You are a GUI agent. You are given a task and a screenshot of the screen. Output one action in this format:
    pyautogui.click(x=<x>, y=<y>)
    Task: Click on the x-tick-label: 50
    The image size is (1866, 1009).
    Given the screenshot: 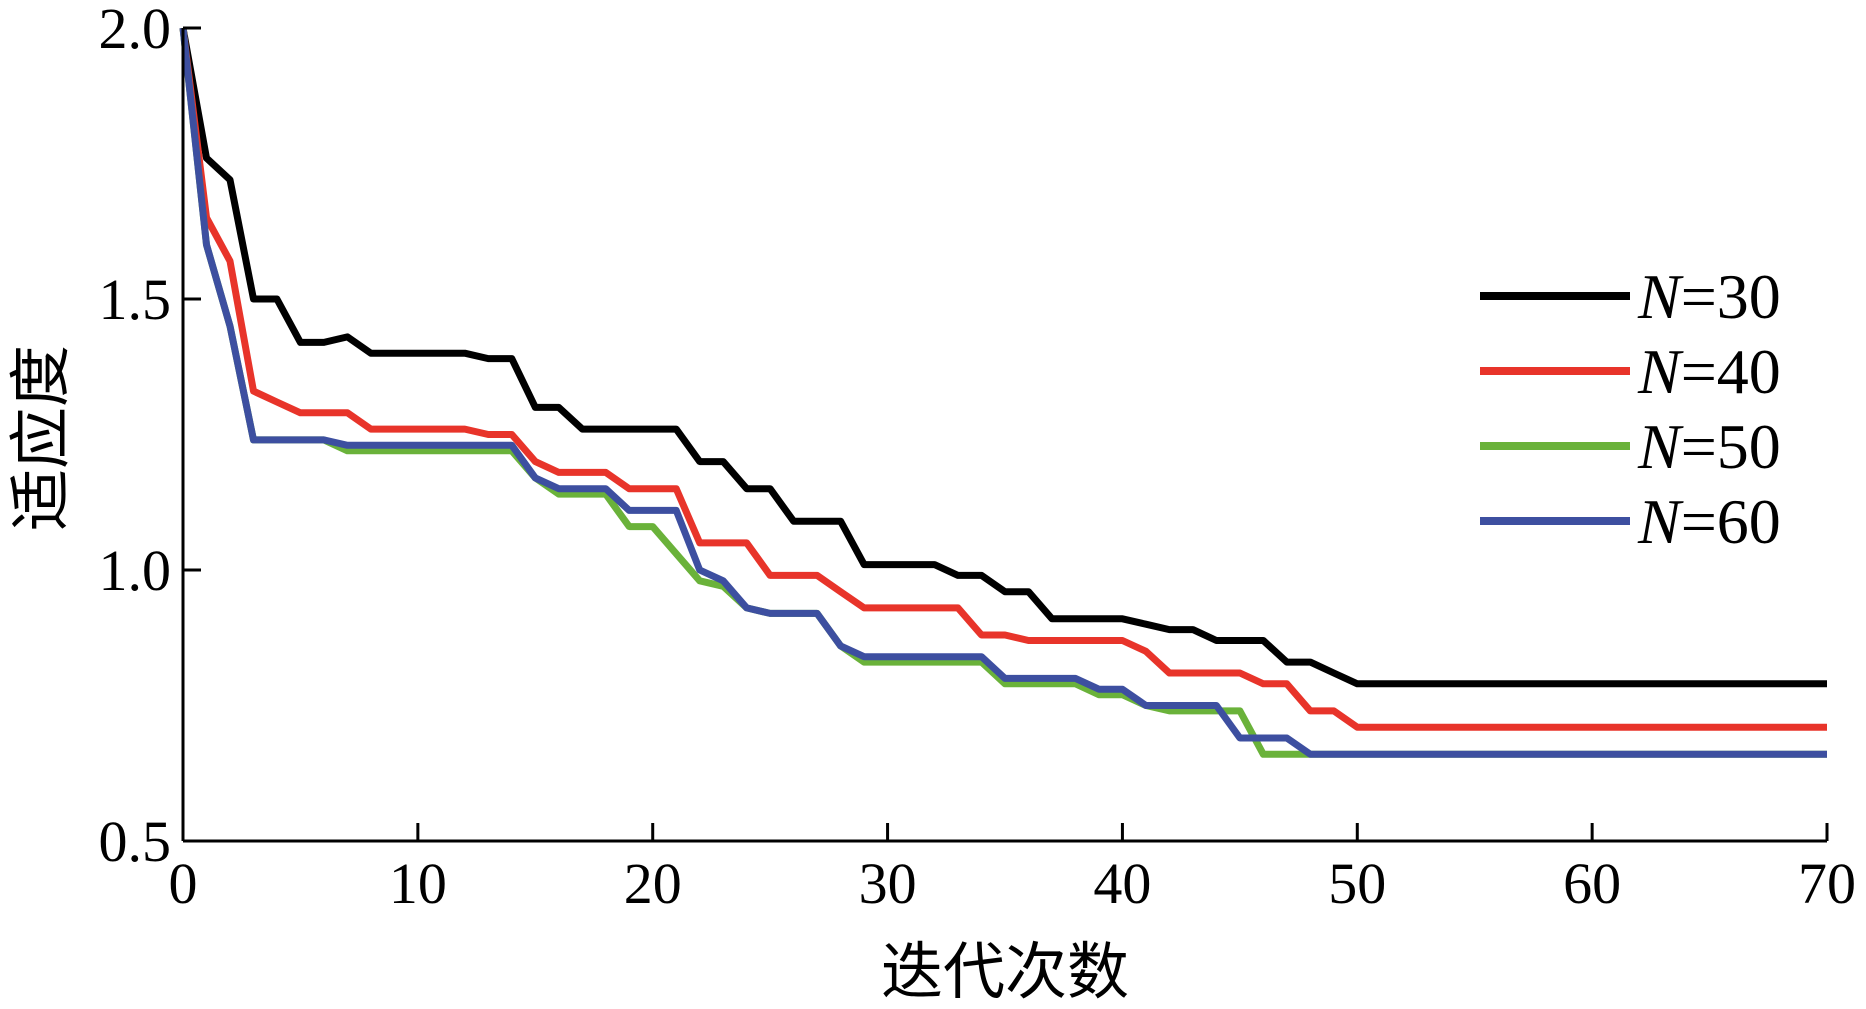 What is the action you would take?
    pyautogui.click(x=1357, y=883)
    